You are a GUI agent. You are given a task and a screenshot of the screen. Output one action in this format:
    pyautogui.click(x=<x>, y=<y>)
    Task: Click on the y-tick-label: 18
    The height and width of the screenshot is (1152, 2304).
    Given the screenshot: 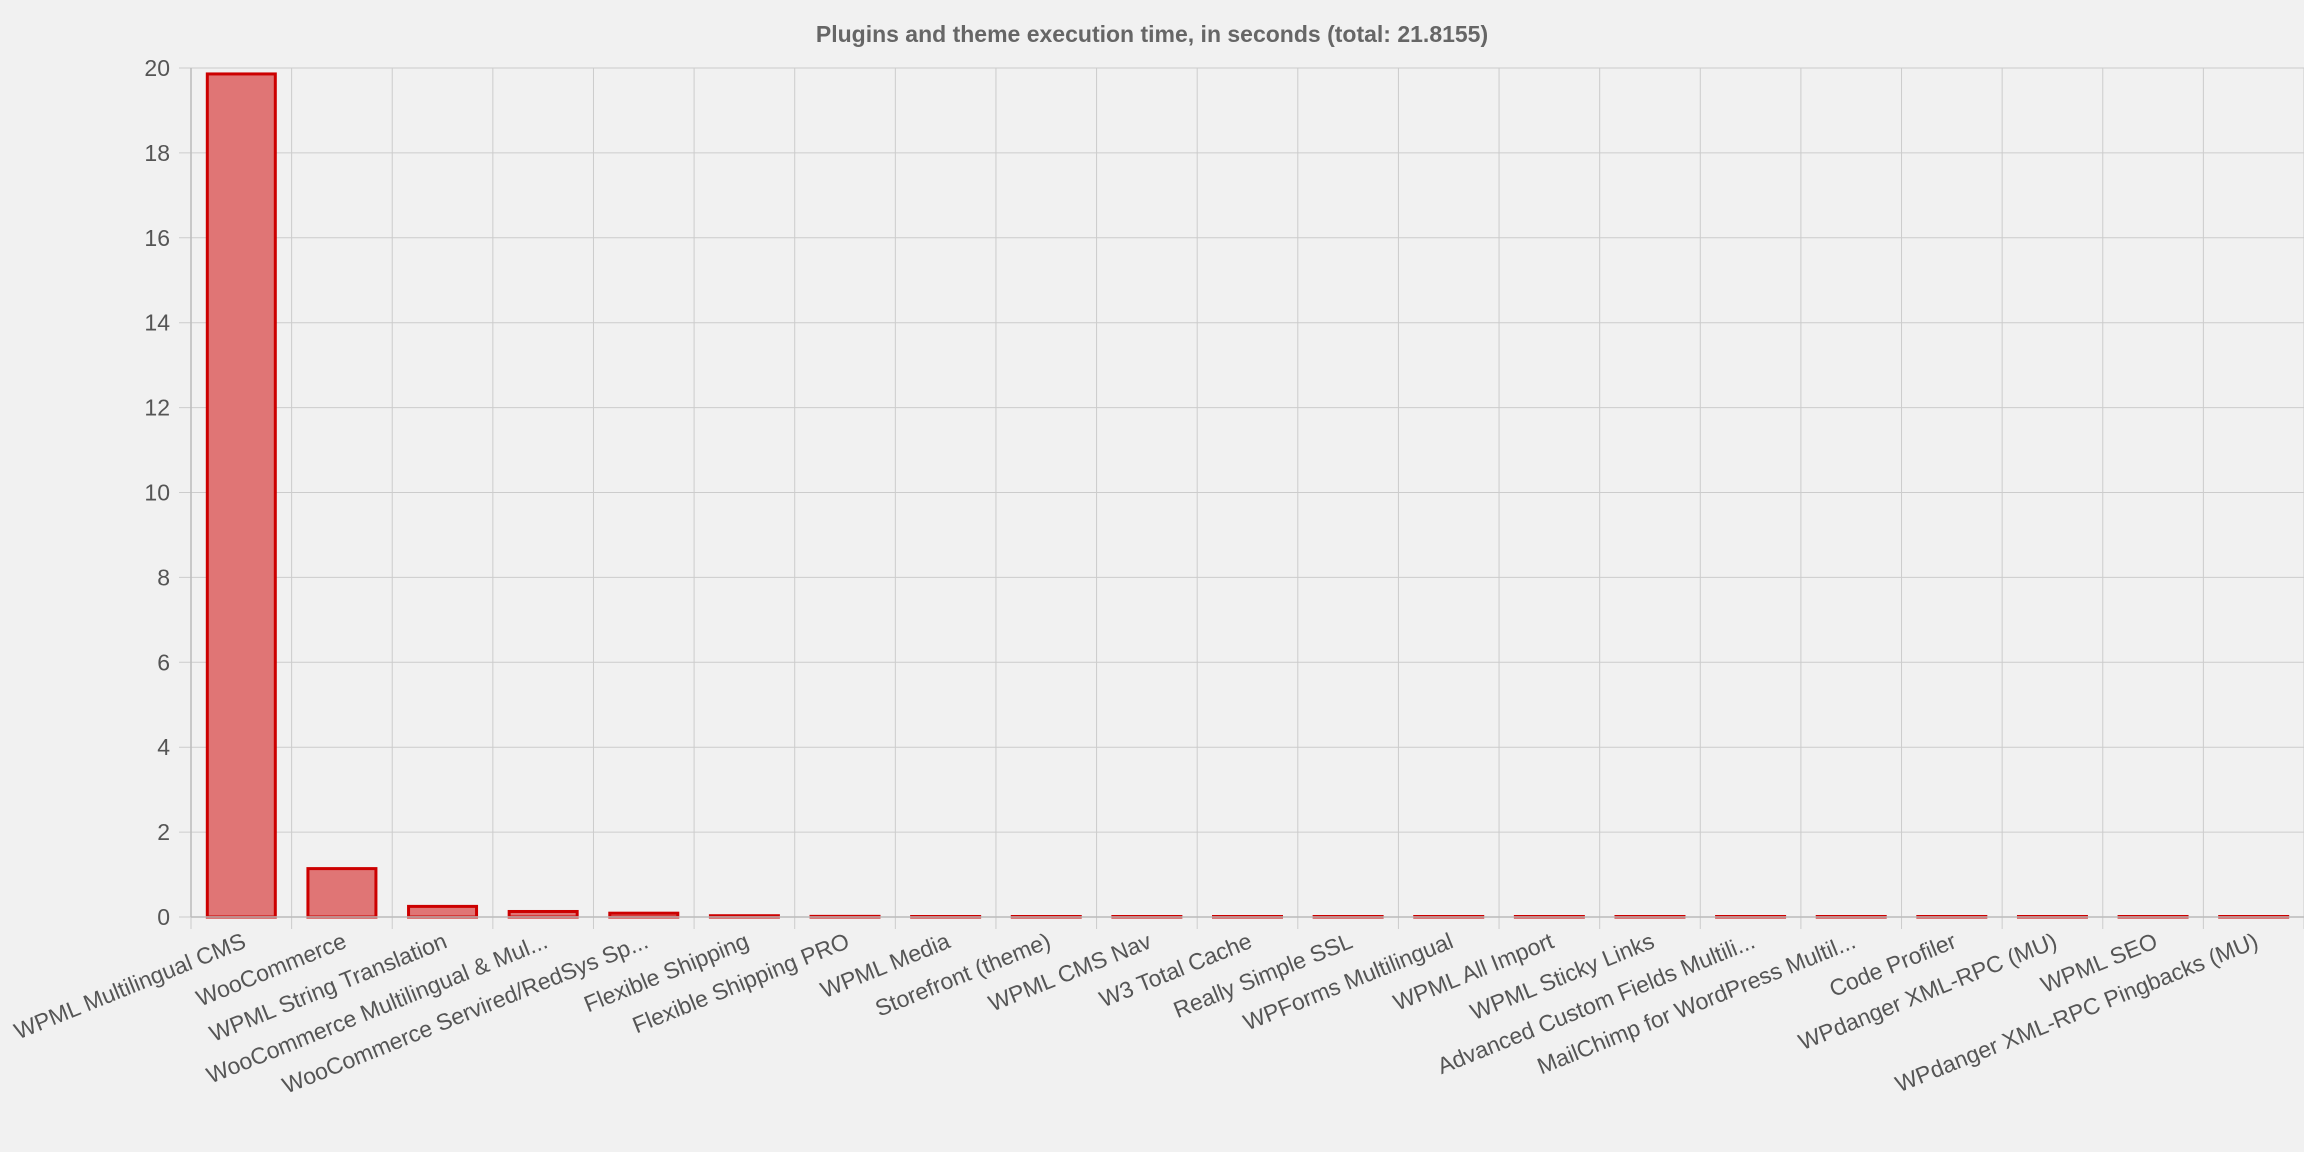 What is the action you would take?
    pyautogui.click(x=157, y=153)
    